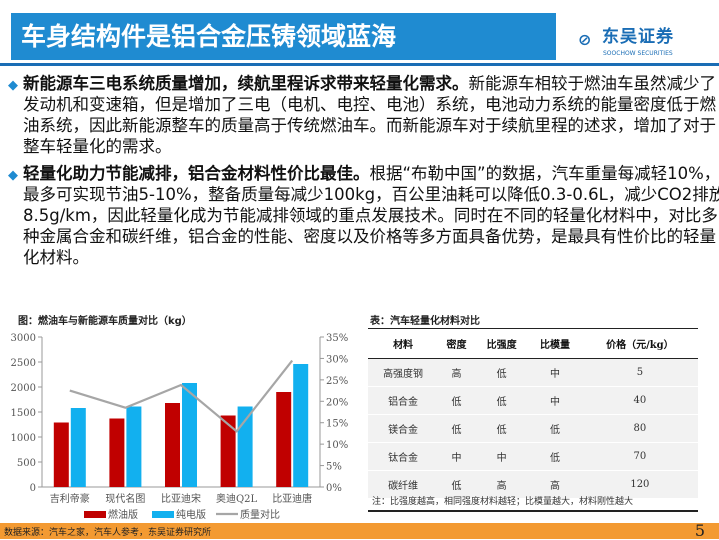  What do you see at coordinates (700, 530) in the screenshot?
I see `page-number: 5` at bounding box center [700, 530].